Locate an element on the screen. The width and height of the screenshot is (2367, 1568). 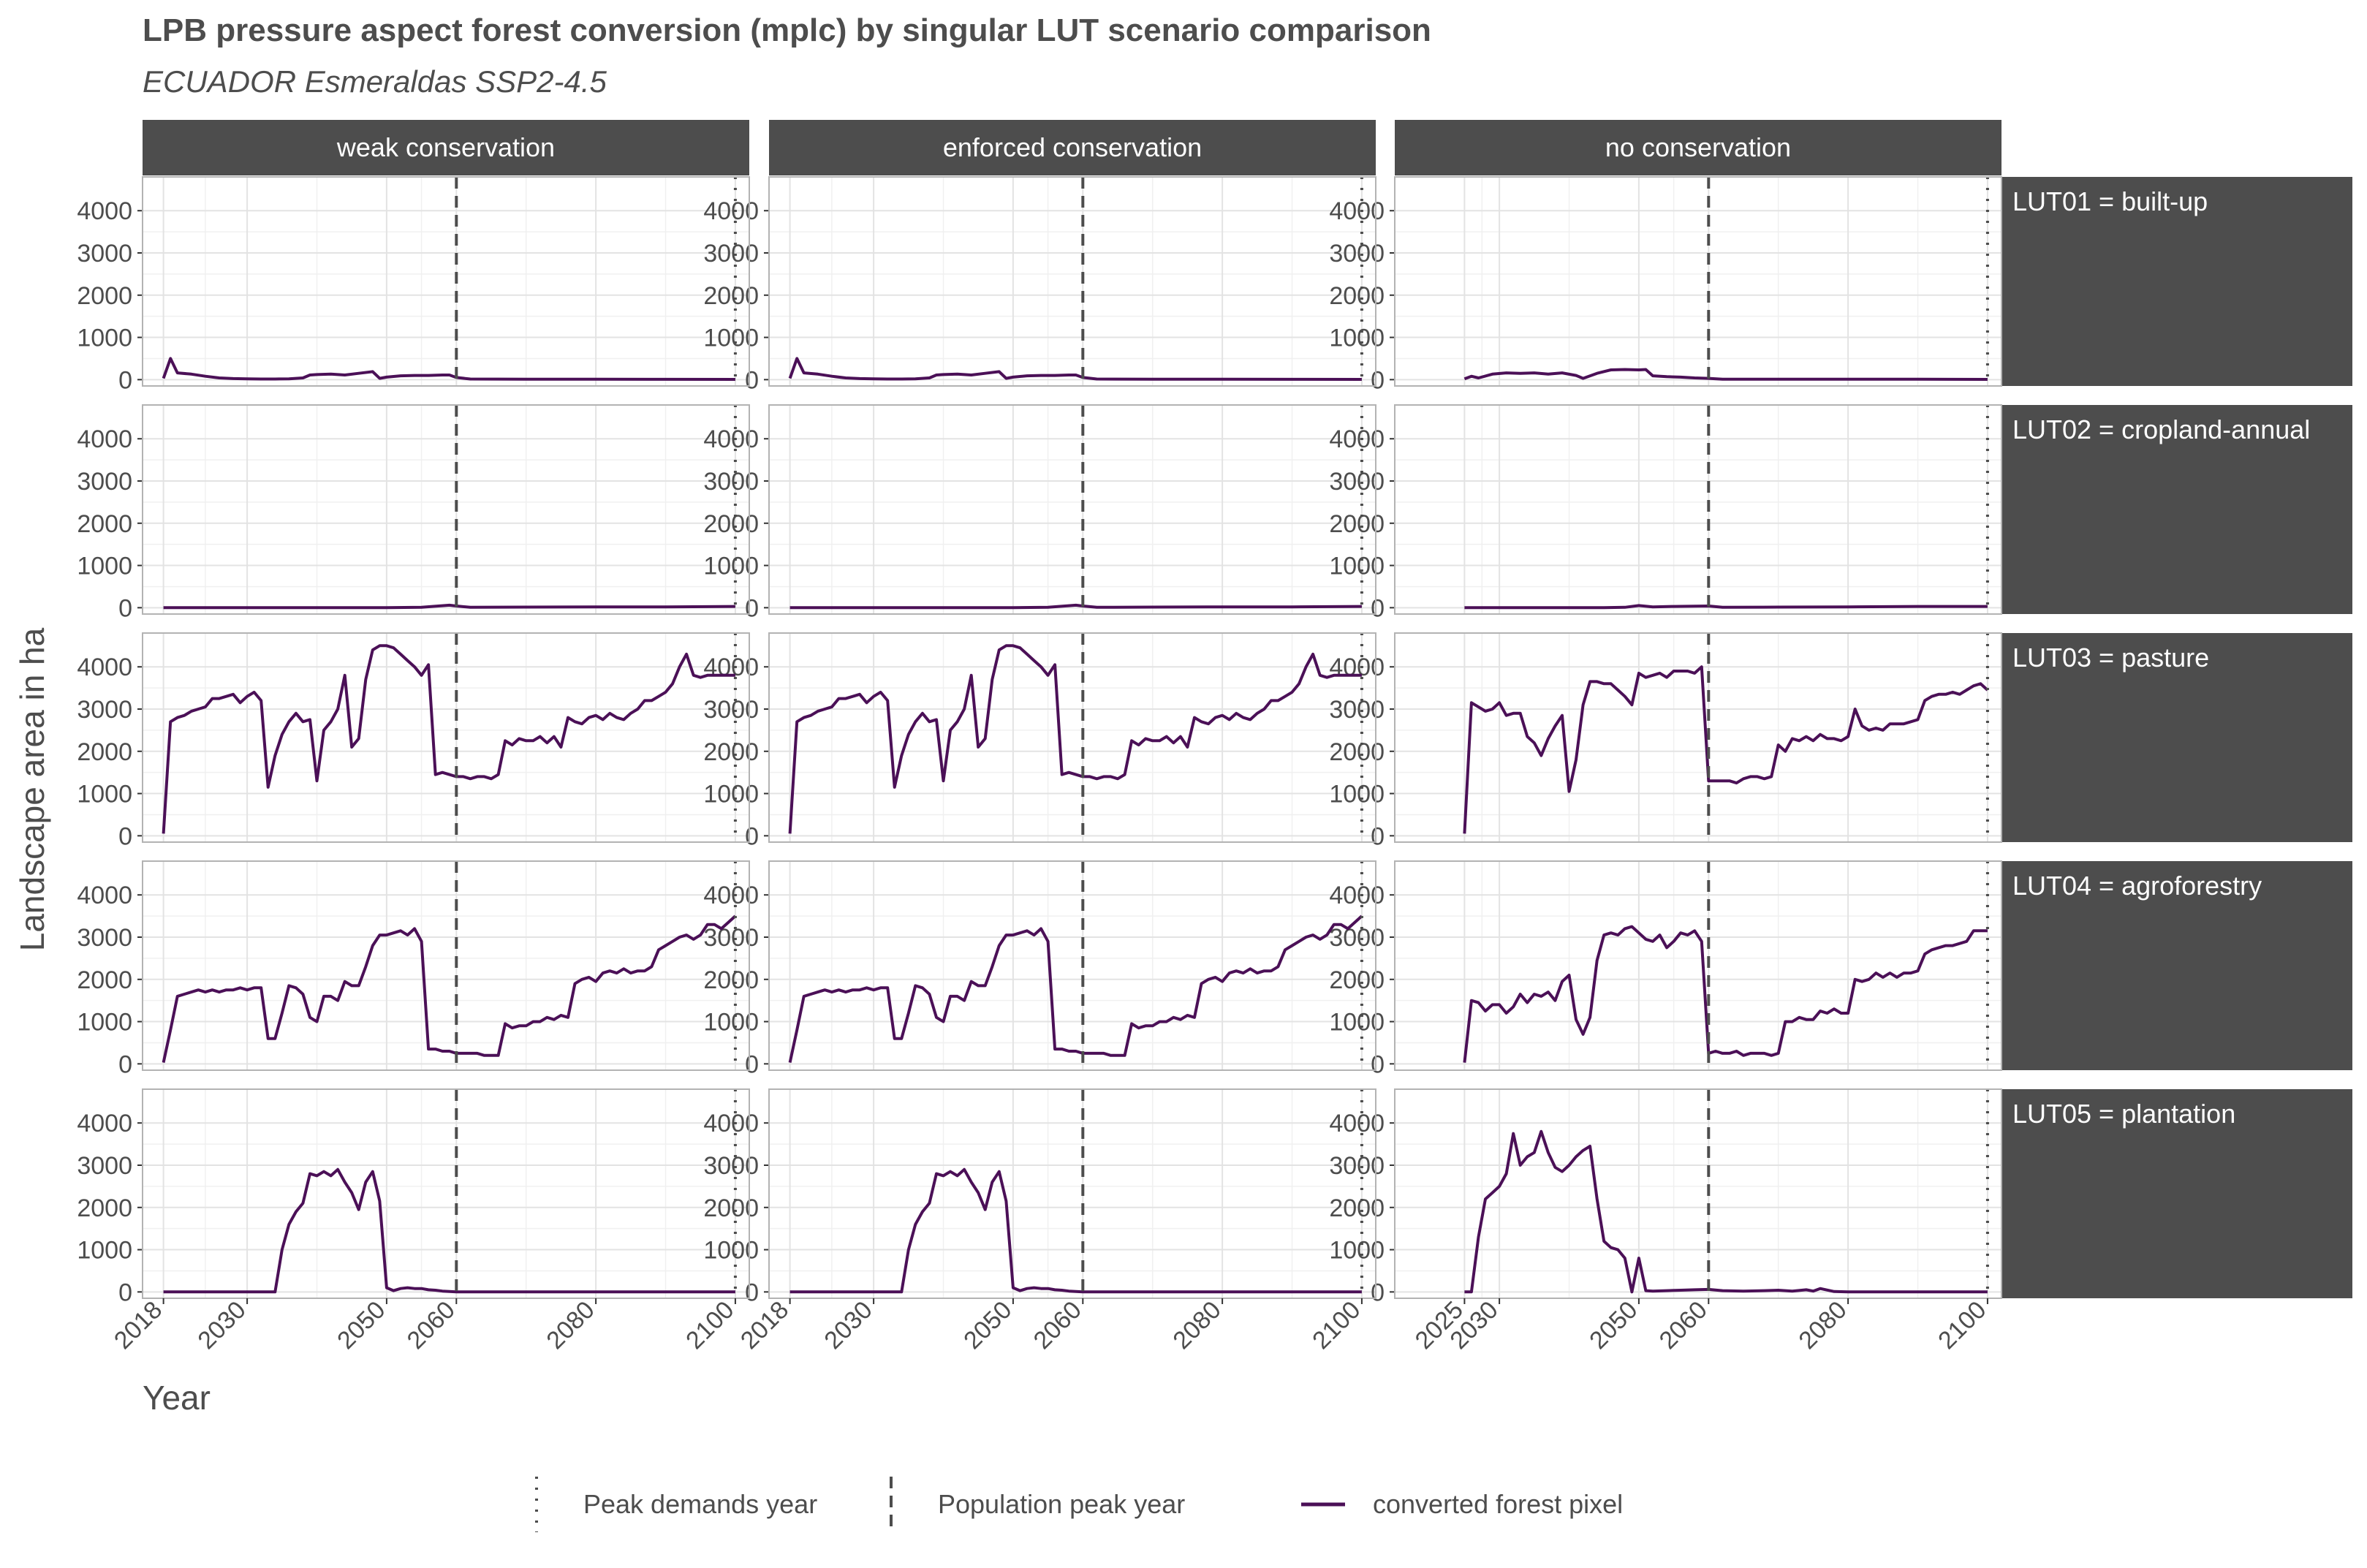
panel-bg-r2-c2 is located at coordinates (1698, 737).